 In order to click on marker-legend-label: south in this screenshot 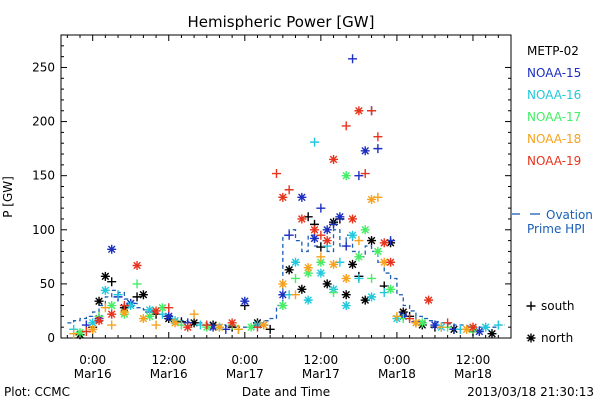, I will do `click(558, 306)`.